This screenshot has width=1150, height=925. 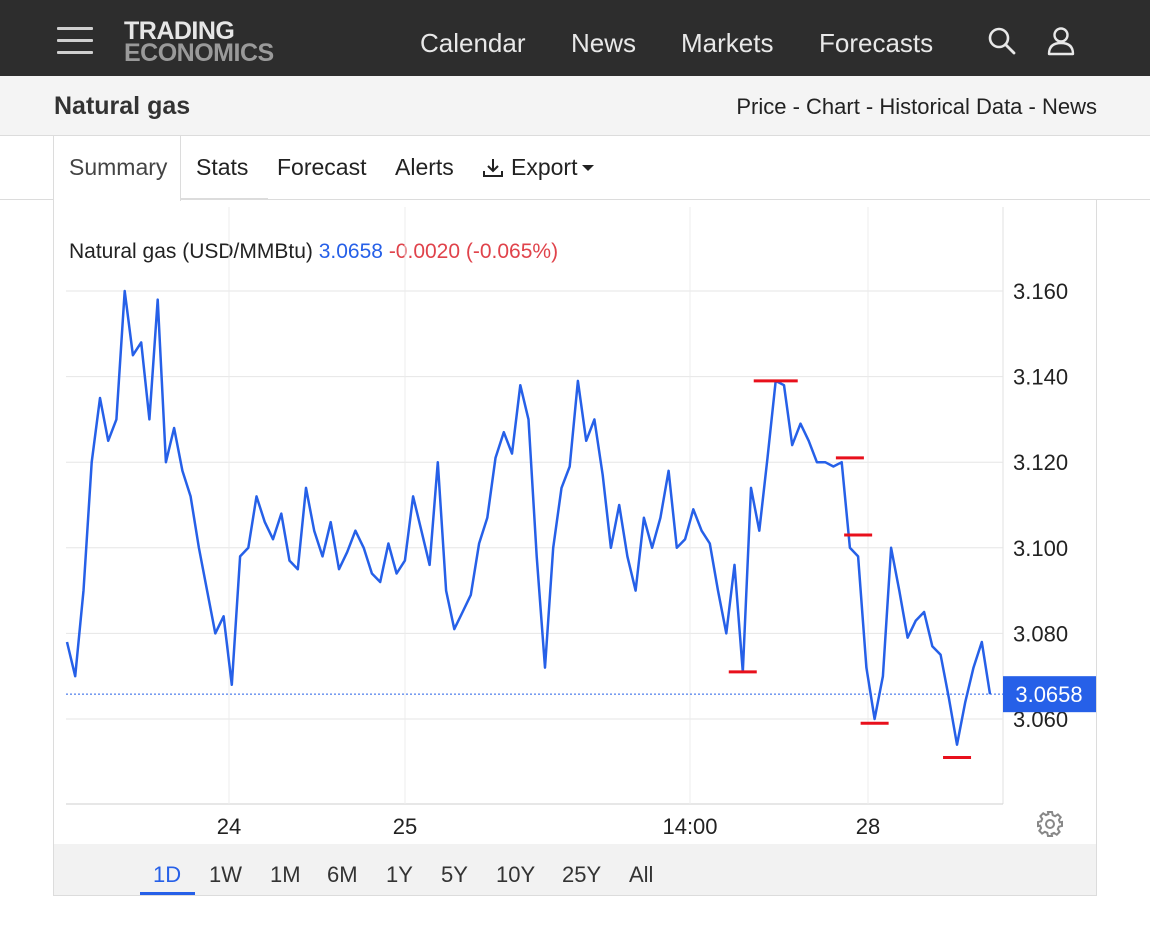 I want to click on range-1y: 1Y, so click(x=399, y=874).